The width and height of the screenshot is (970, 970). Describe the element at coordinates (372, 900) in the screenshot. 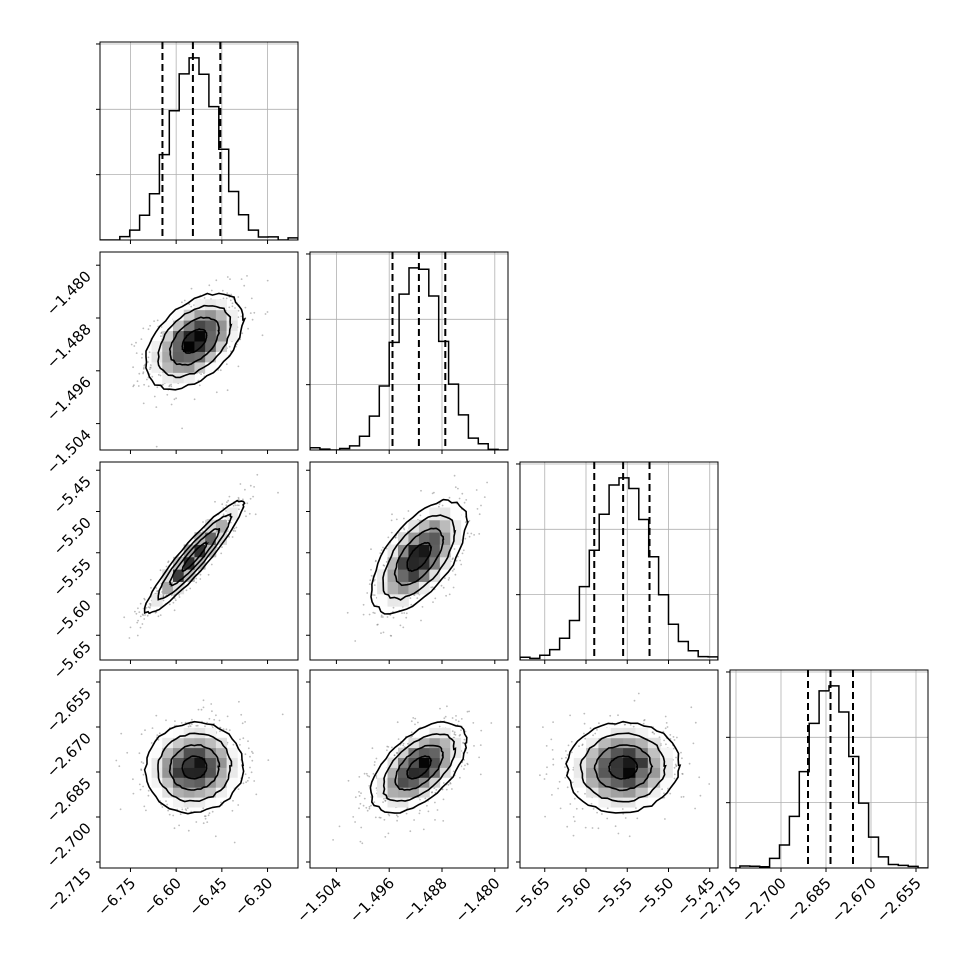

I see `x-tick-label-1: −1.496` at that location.